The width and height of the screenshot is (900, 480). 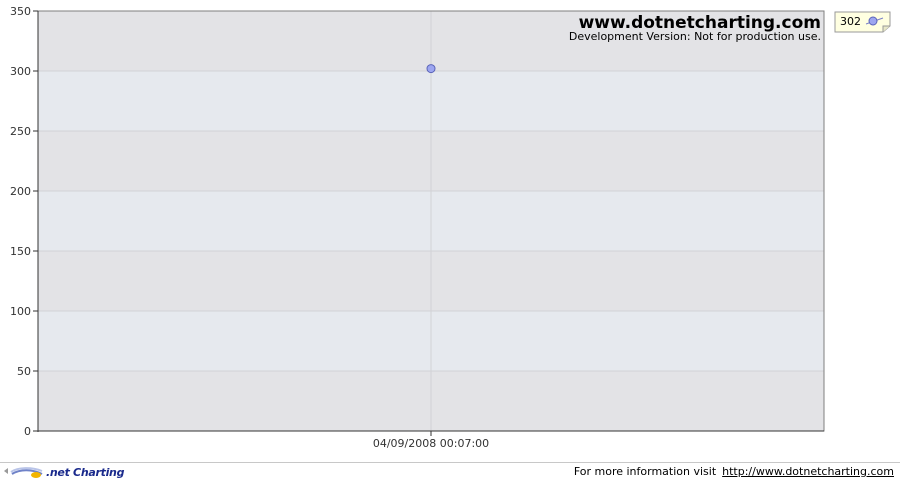 I want to click on watermark-title: www.dotnetcharting.com, so click(x=700, y=23).